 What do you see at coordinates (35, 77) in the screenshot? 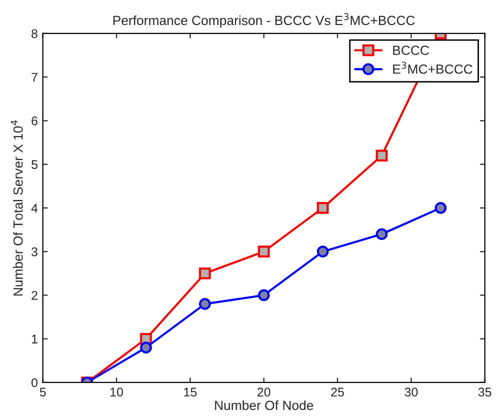
I see `y-tick-label: 7` at bounding box center [35, 77].